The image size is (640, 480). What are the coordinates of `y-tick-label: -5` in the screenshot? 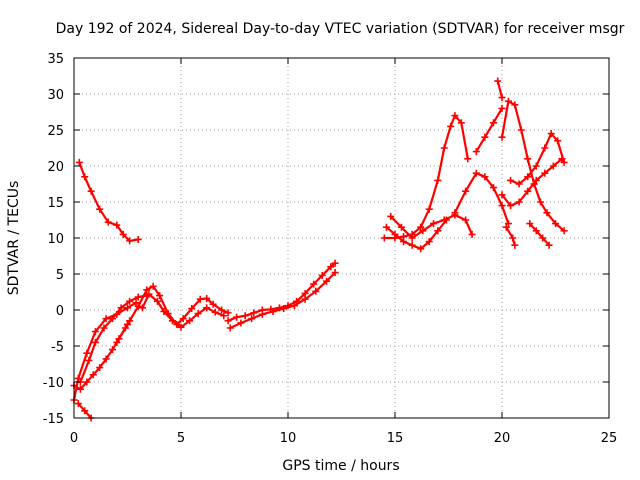 It's located at (57, 347).